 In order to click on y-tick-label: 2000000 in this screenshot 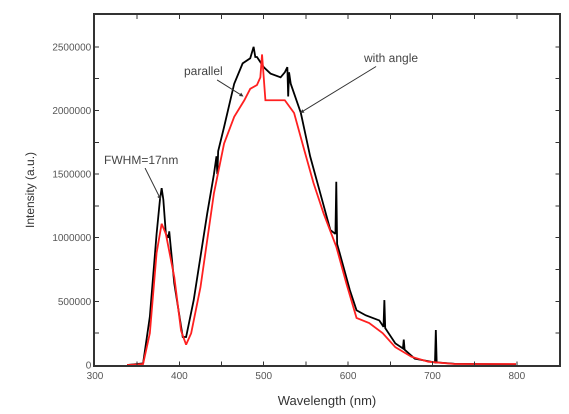, I will do `click(72, 111)`.